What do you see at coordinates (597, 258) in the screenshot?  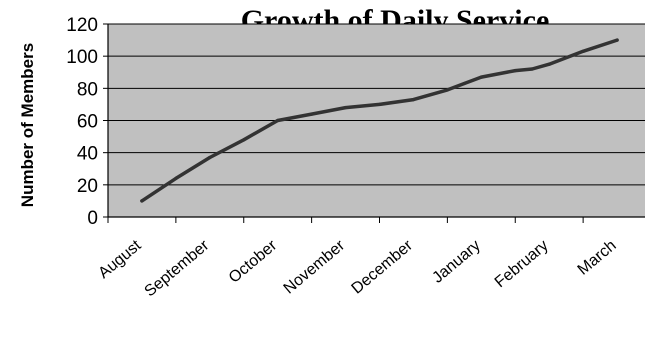 I see `x-tick-label: March` at bounding box center [597, 258].